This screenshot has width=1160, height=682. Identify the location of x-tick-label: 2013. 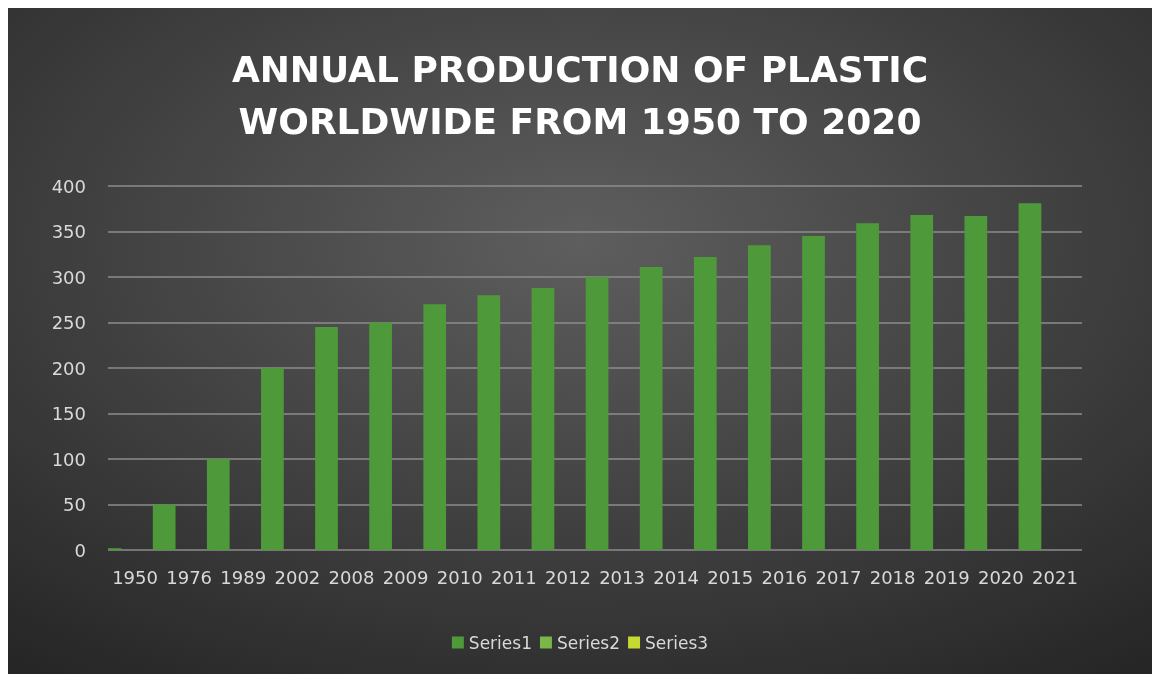
(622, 577).